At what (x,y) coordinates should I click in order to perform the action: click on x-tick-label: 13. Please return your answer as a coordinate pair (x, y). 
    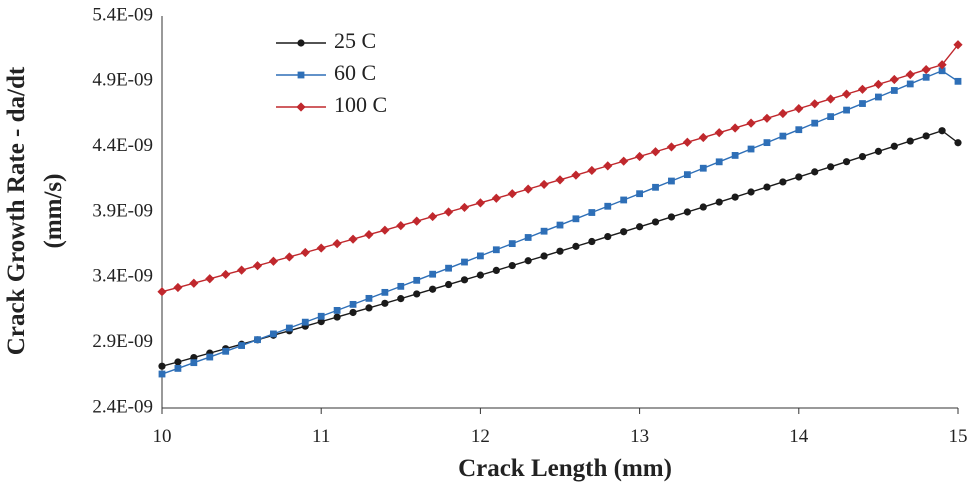
    Looking at the image, I should click on (639, 436).